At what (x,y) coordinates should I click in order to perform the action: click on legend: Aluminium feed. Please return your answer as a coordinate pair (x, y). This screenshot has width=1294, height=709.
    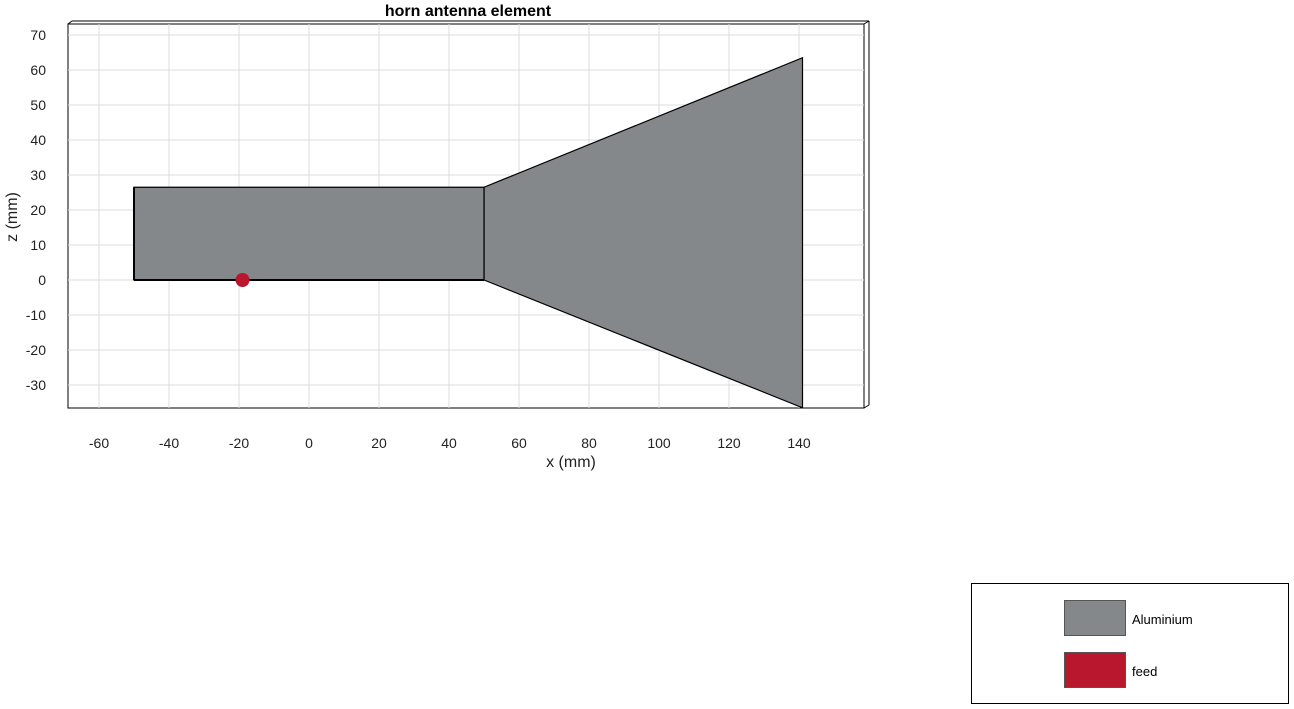
    Looking at the image, I should click on (1130, 643).